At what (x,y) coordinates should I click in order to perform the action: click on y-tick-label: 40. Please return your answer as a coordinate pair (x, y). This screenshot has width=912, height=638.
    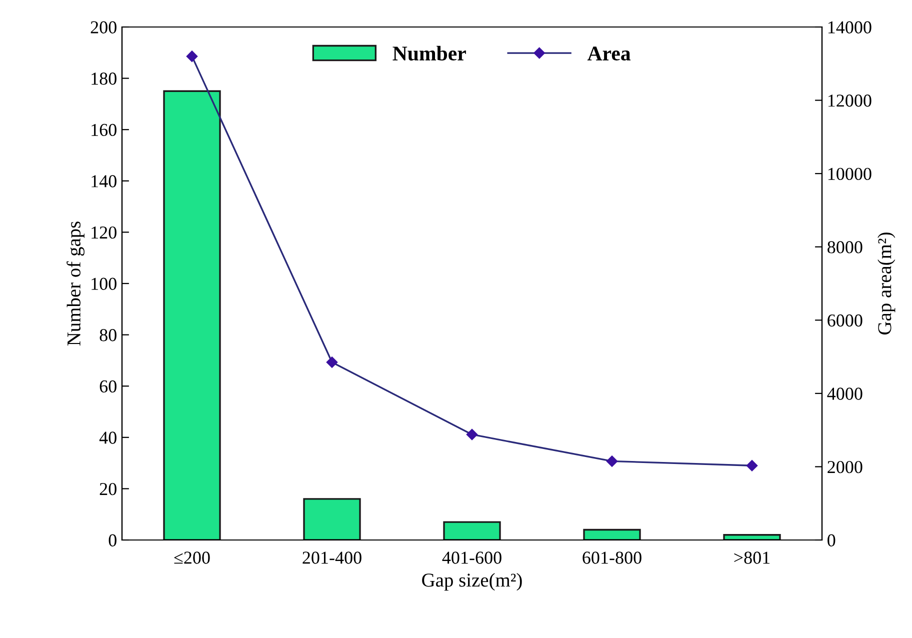
    Looking at the image, I should click on (107, 438).